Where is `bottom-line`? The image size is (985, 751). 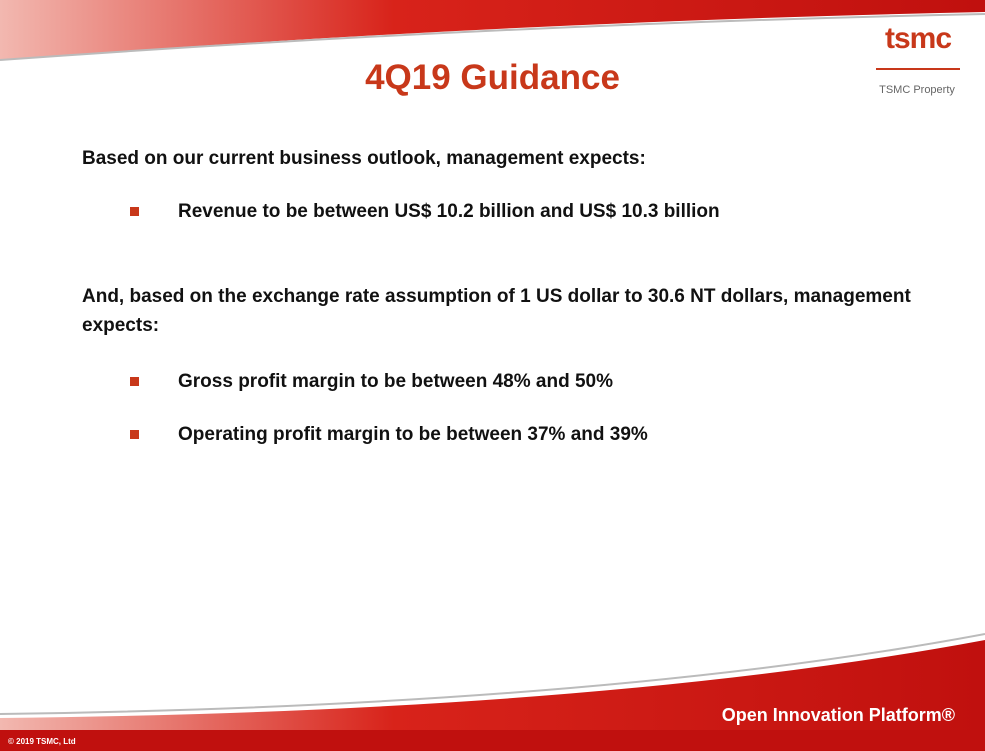 bottom-line is located at coordinates (492, 674).